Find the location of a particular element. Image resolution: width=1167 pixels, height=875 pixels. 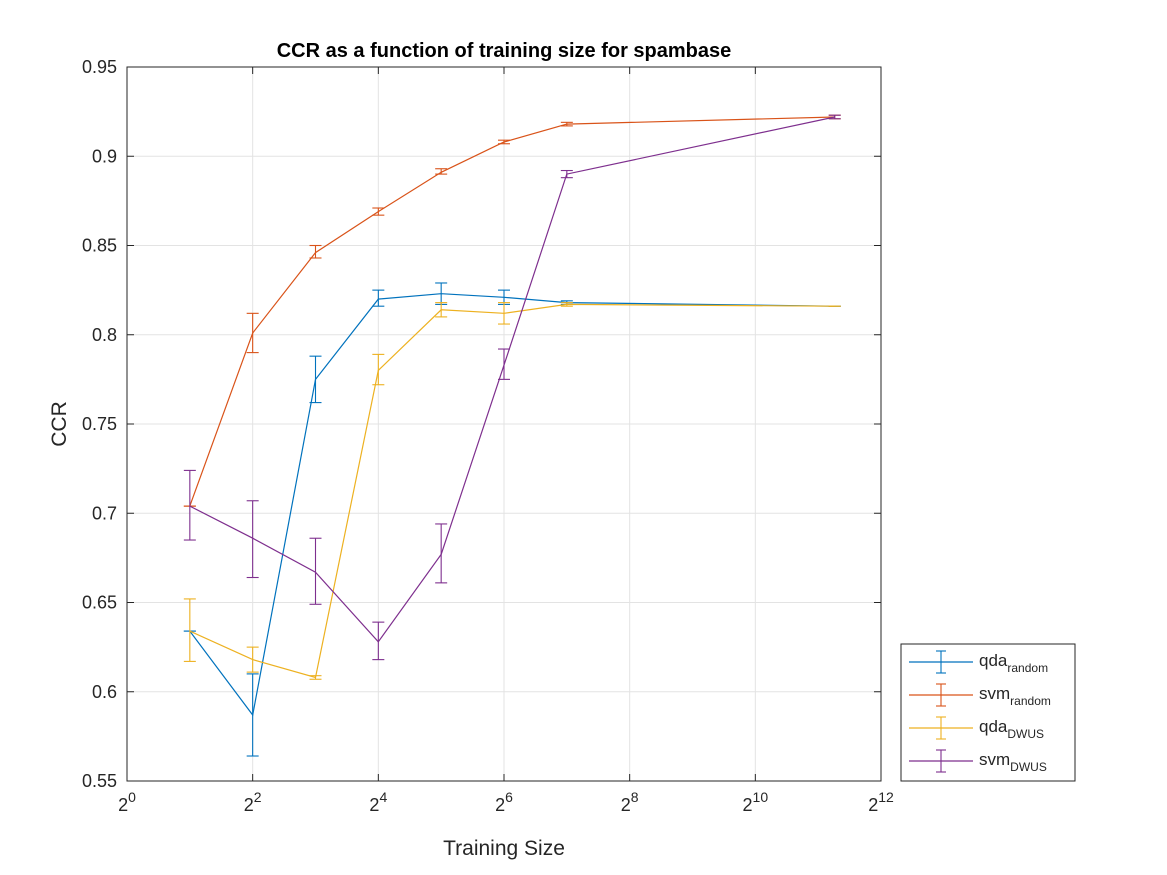

x-tick-label: 22 is located at coordinates (253, 802).